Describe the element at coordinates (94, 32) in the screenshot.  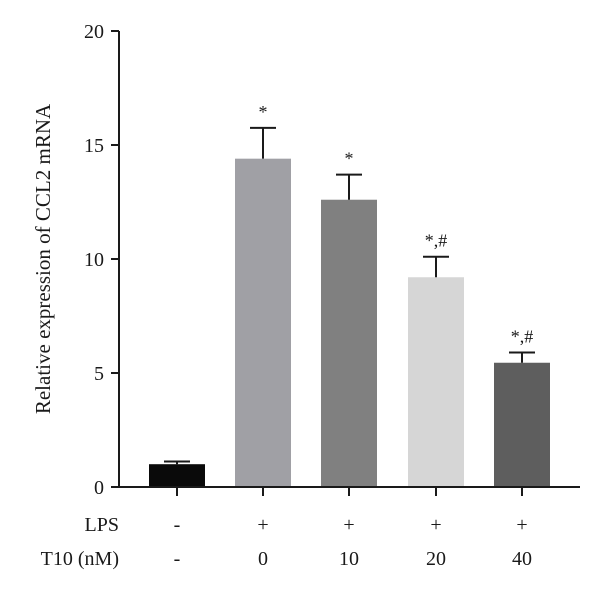
I see `y-tick-label-20: 20` at that location.